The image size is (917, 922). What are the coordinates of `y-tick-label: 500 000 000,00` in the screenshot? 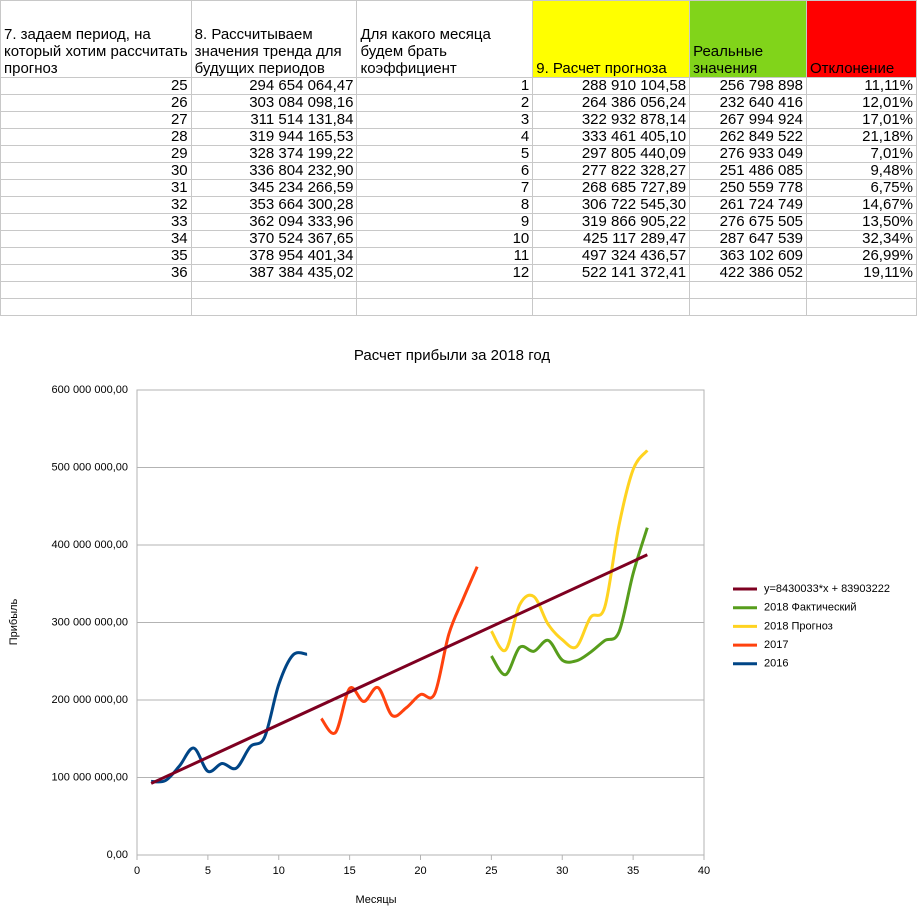 It's located at (90, 467).